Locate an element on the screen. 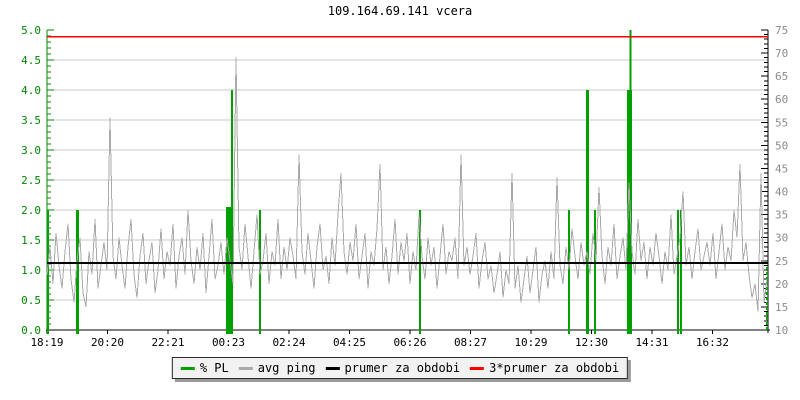  svg-text: 3.5 is located at coordinates (31, 120).